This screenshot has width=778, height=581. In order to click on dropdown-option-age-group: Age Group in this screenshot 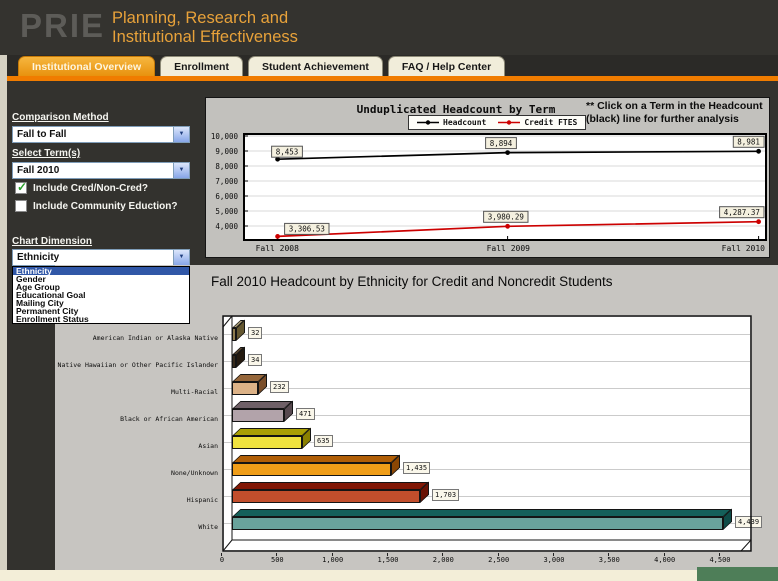, I will do `click(38, 287)`.